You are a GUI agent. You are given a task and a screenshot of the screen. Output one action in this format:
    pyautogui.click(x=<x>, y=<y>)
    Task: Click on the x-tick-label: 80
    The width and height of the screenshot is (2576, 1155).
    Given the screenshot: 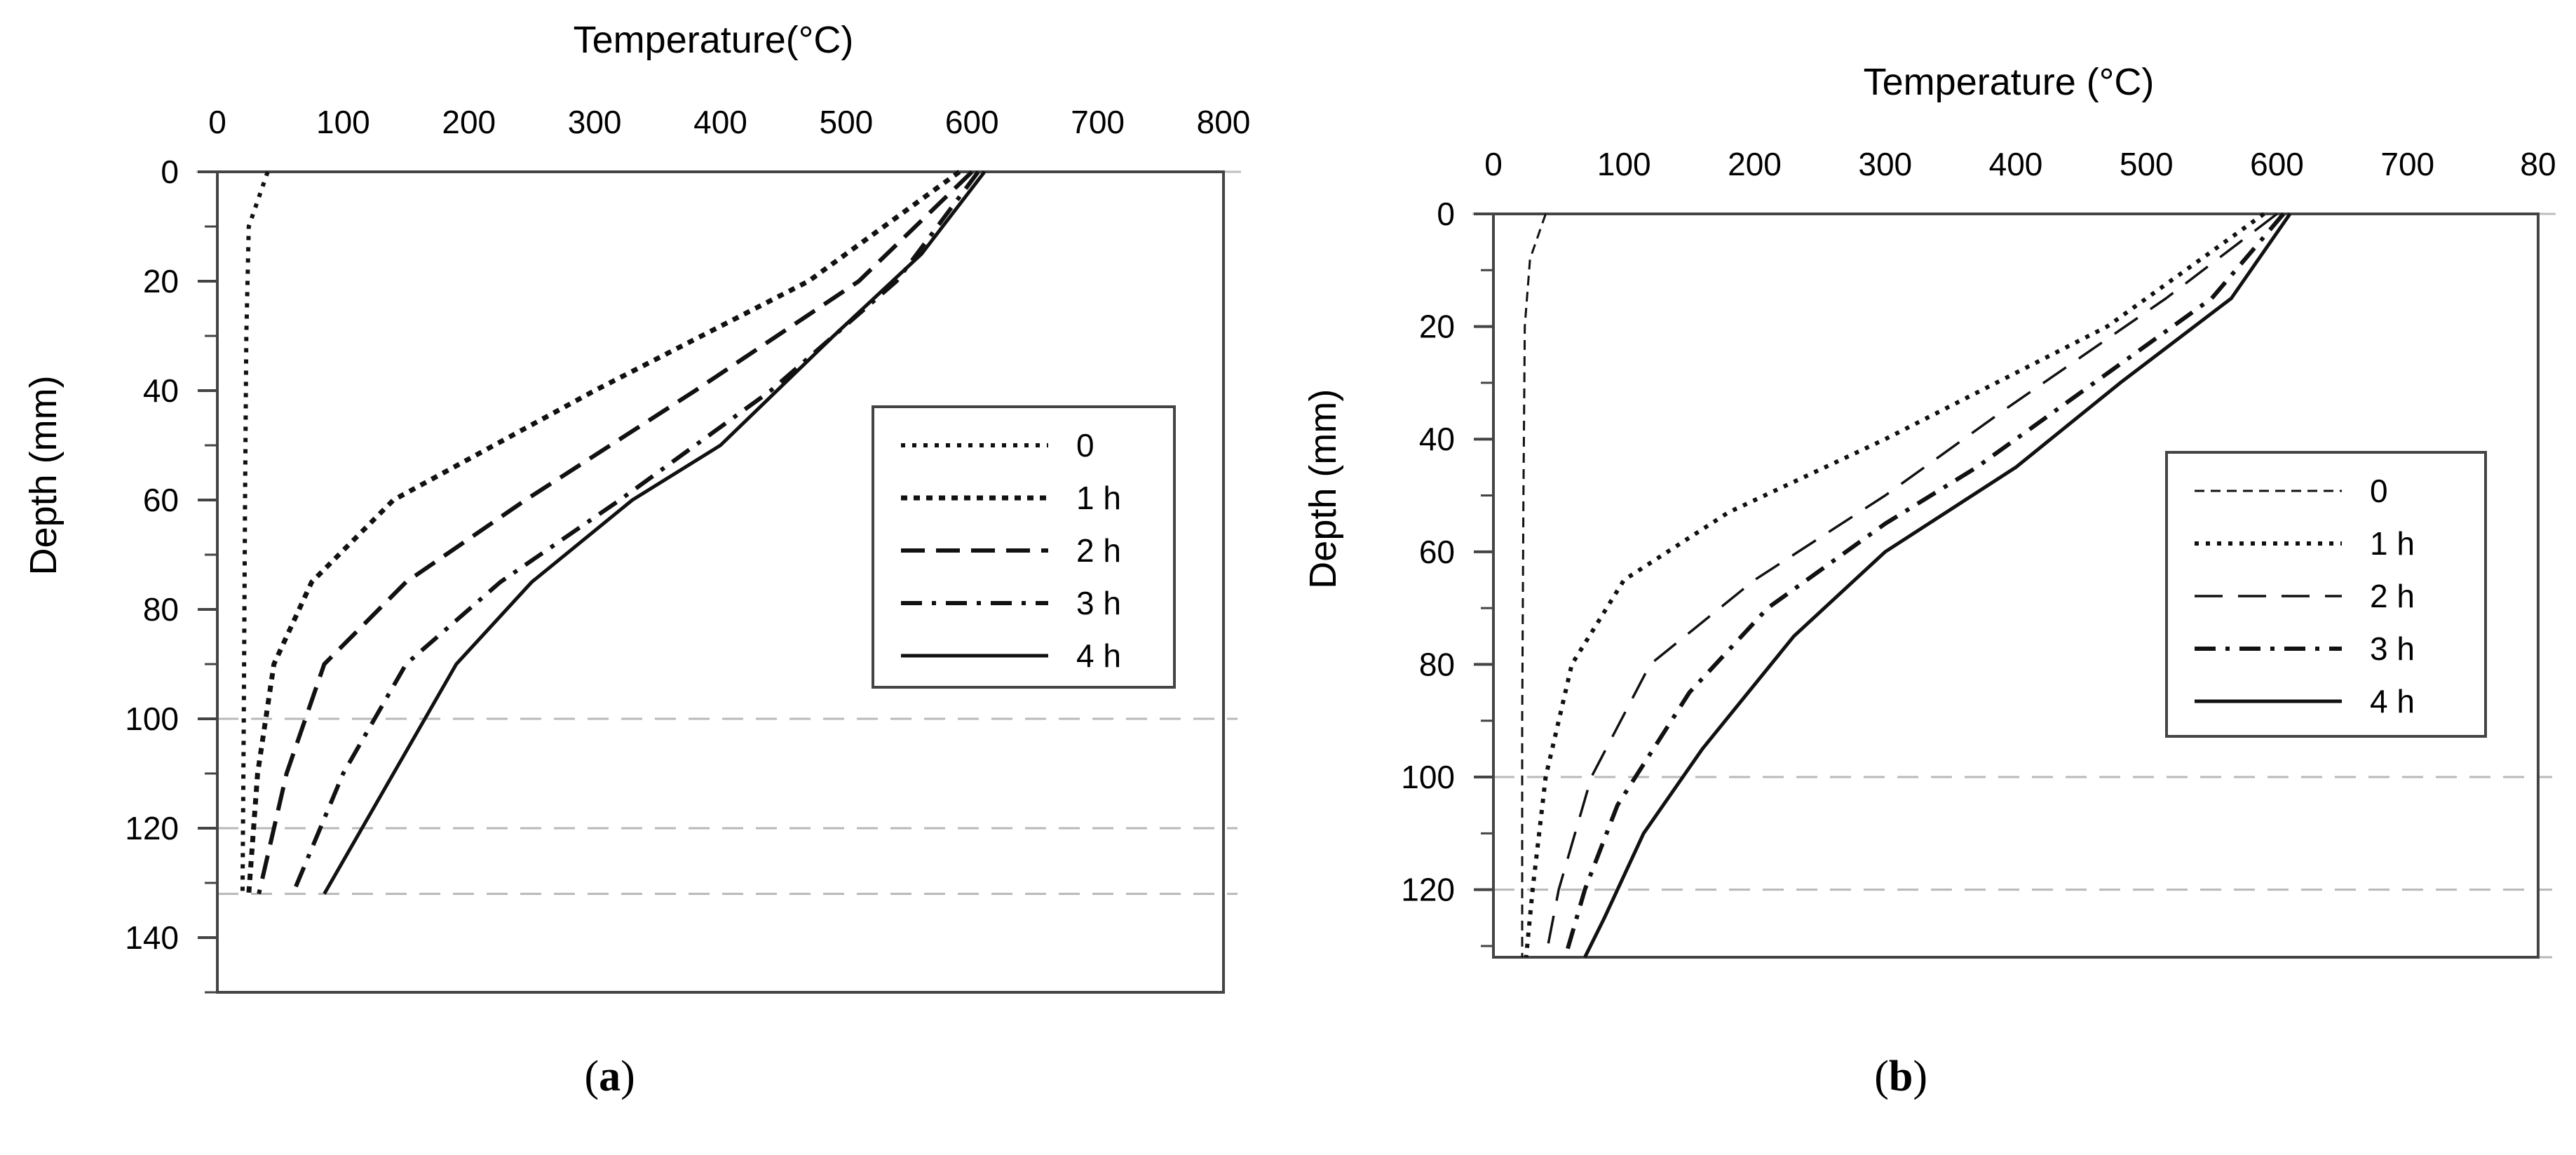 What is the action you would take?
    pyautogui.click(x=2538, y=164)
    